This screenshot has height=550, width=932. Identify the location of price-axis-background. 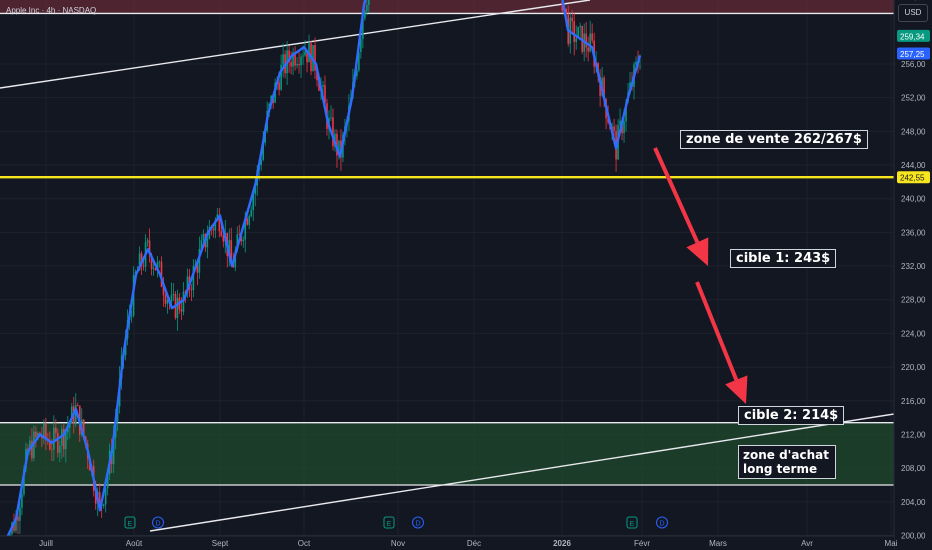
(913, 275).